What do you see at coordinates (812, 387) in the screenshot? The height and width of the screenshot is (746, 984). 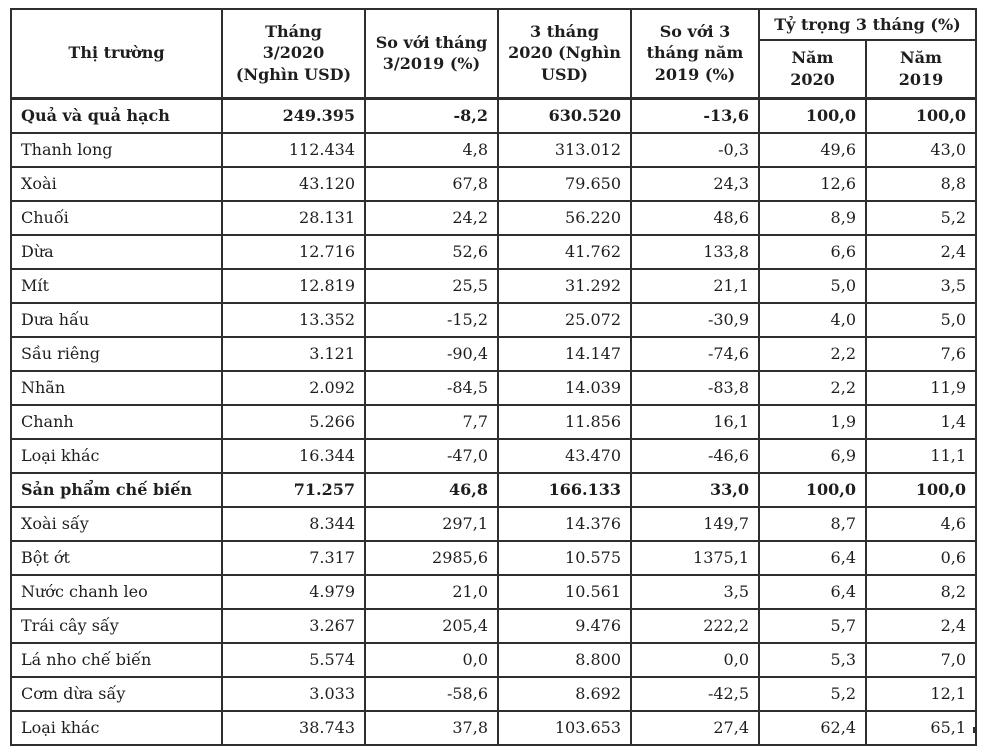 I see `value-cell: 2,2` at bounding box center [812, 387].